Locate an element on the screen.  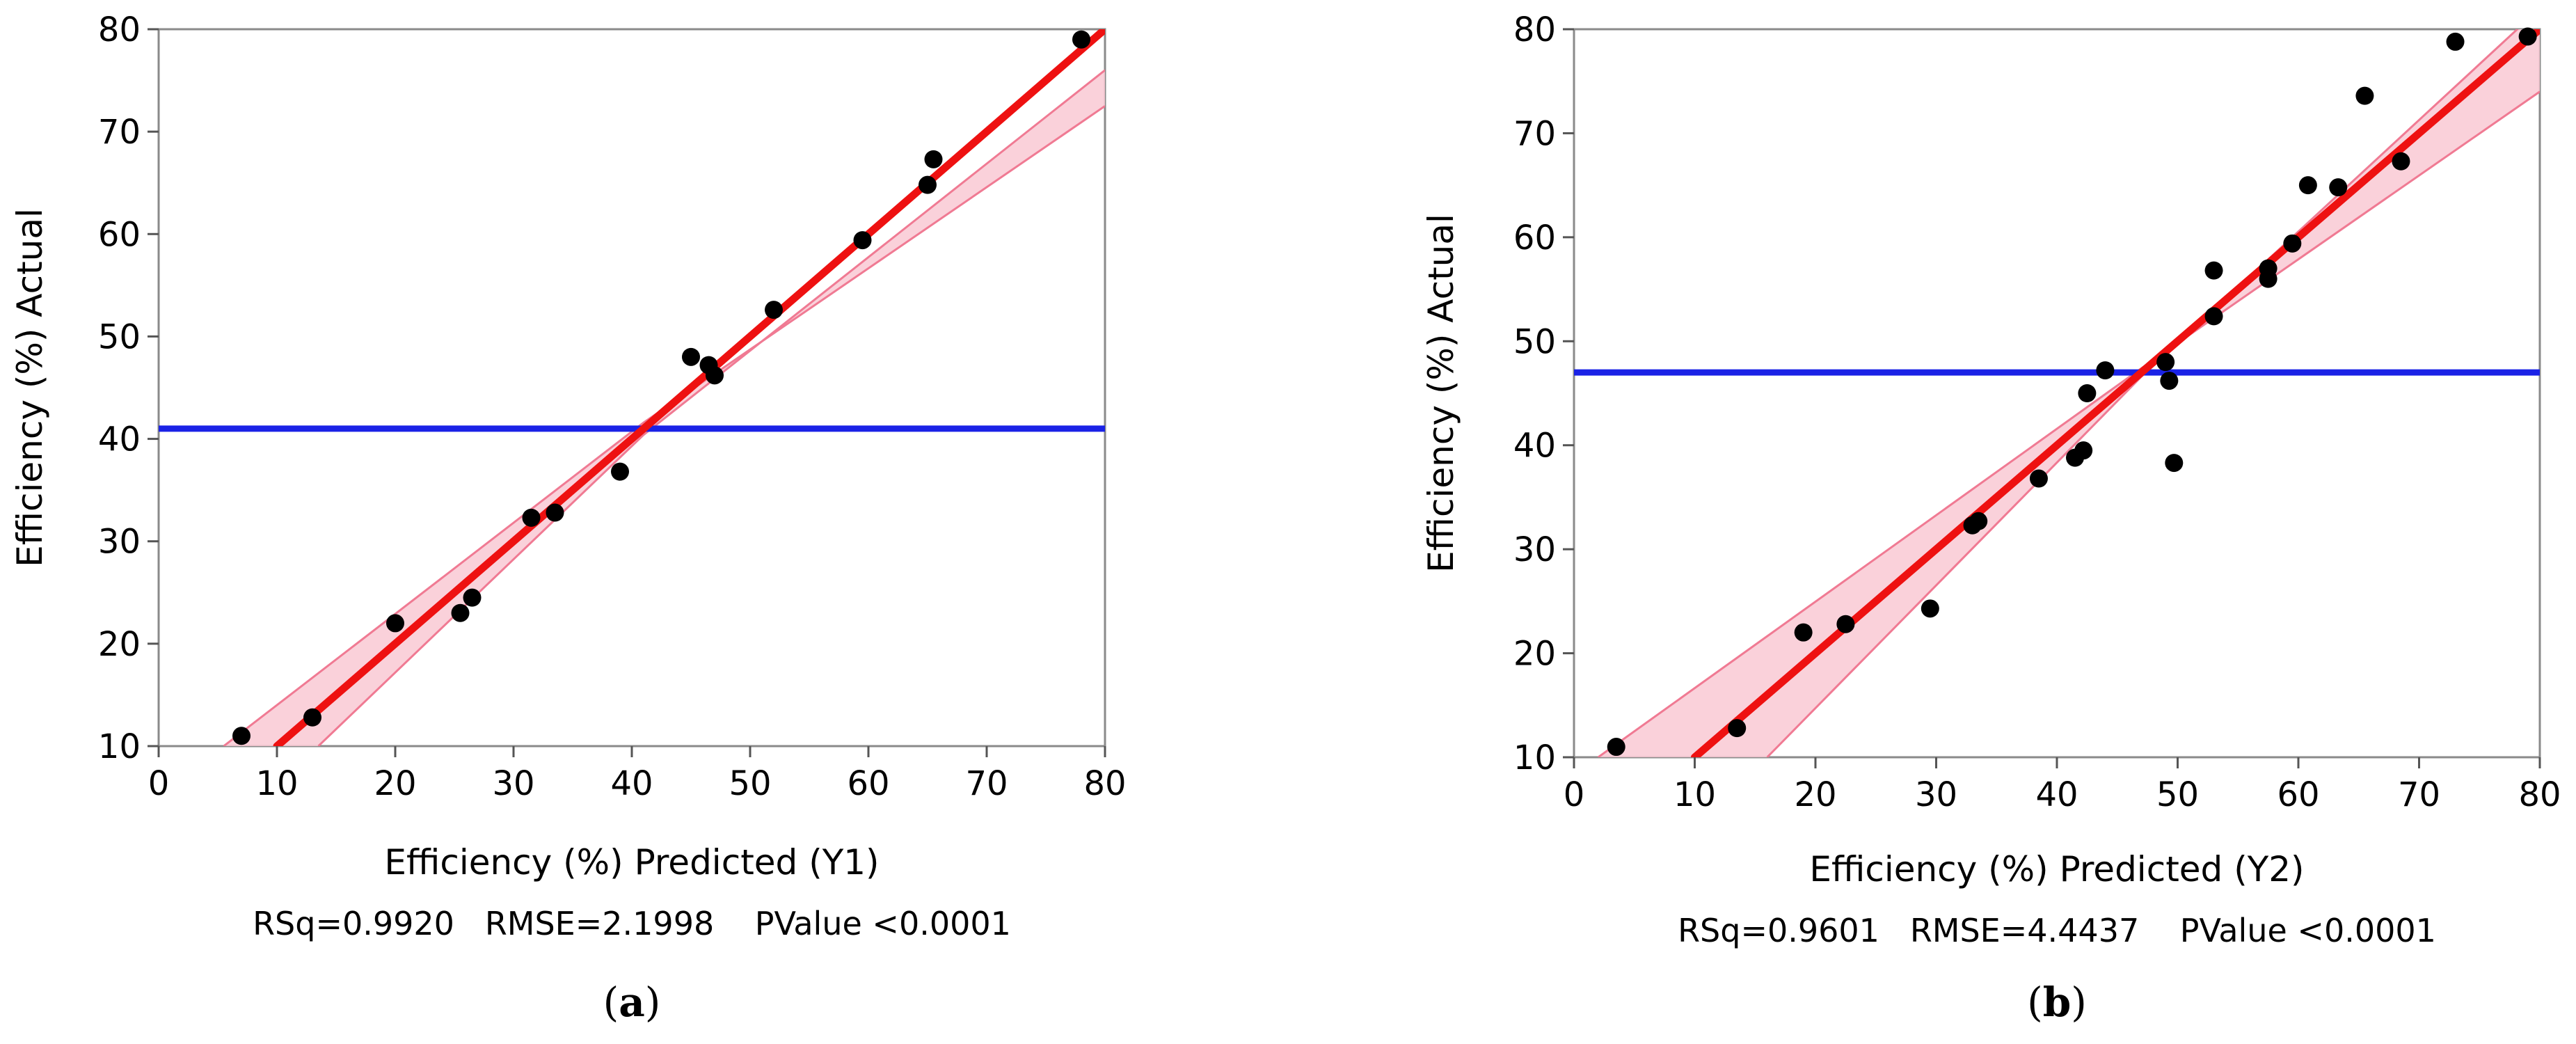
x-axis-title: Efficiency (%) Predicted (Y1) is located at coordinates (631, 862).